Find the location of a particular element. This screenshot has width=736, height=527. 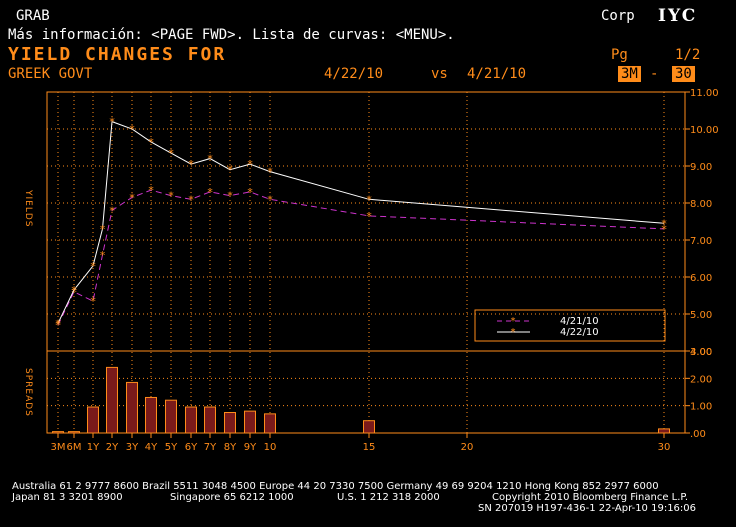

x-tick-label: 7Y is located at coordinates (210, 447).